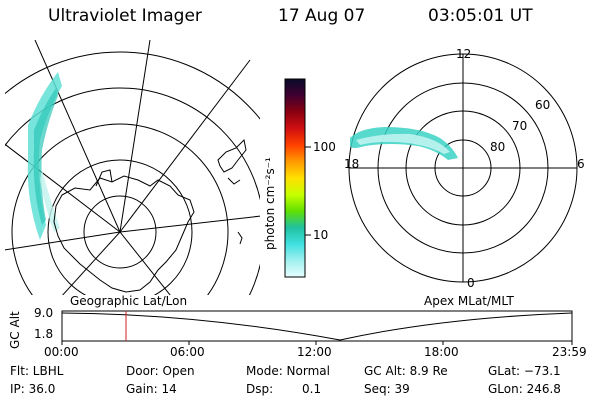 The image size is (600, 400). Describe the element at coordinates (317, 327) in the screenshot. I see `altitude-timeline` at that location.